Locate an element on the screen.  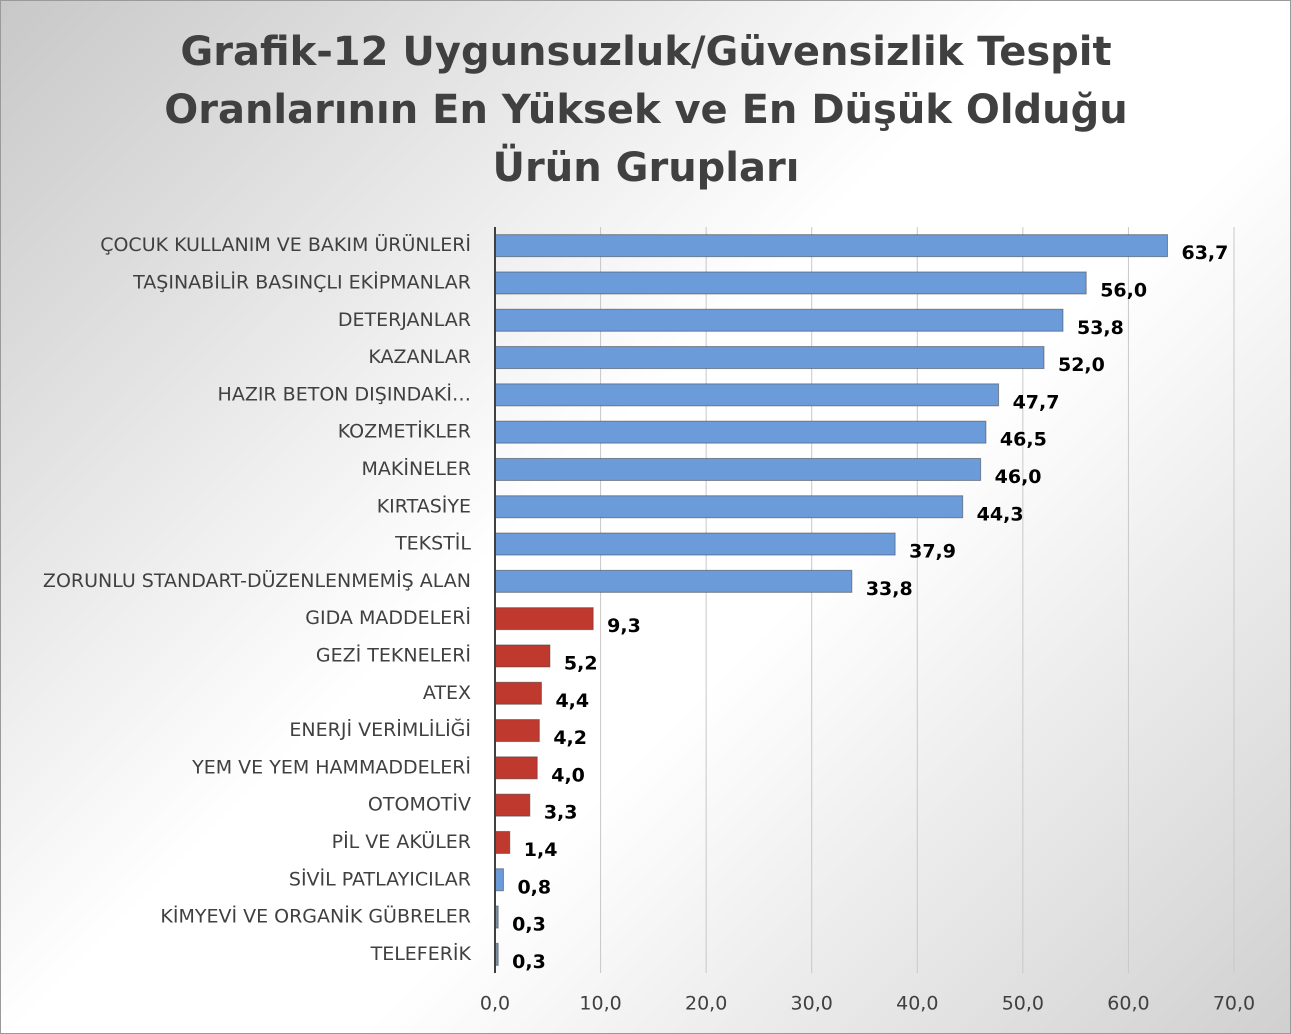
y-tick-label: MAKİNELER is located at coordinates (416, 468).